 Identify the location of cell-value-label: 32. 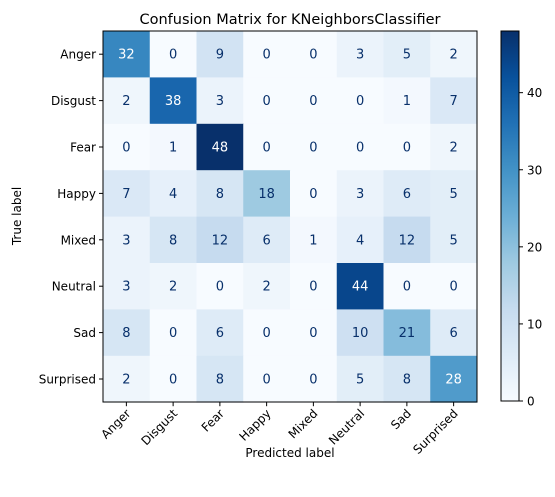
(126, 55).